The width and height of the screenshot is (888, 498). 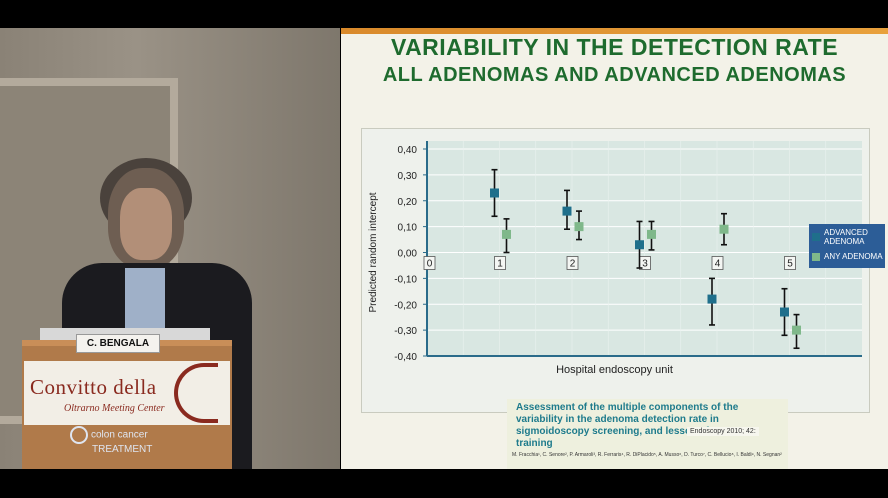 I want to click on x-tick-label: 1, so click(x=500, y=264).